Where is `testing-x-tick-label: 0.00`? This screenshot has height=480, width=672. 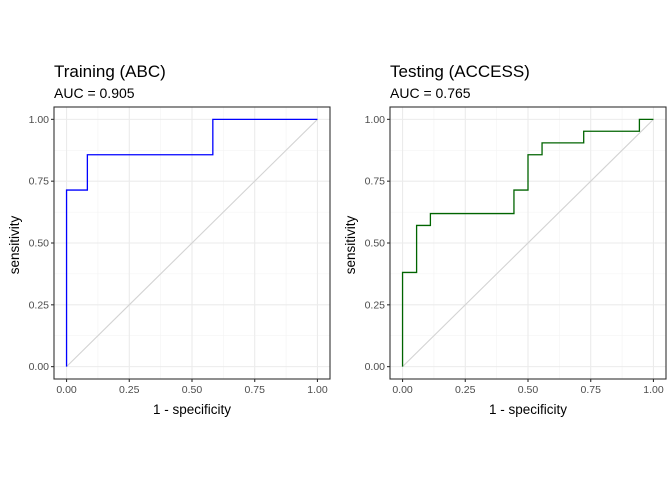
testing-x-tick-label: 0.00 is located at coordinates (402, 390).